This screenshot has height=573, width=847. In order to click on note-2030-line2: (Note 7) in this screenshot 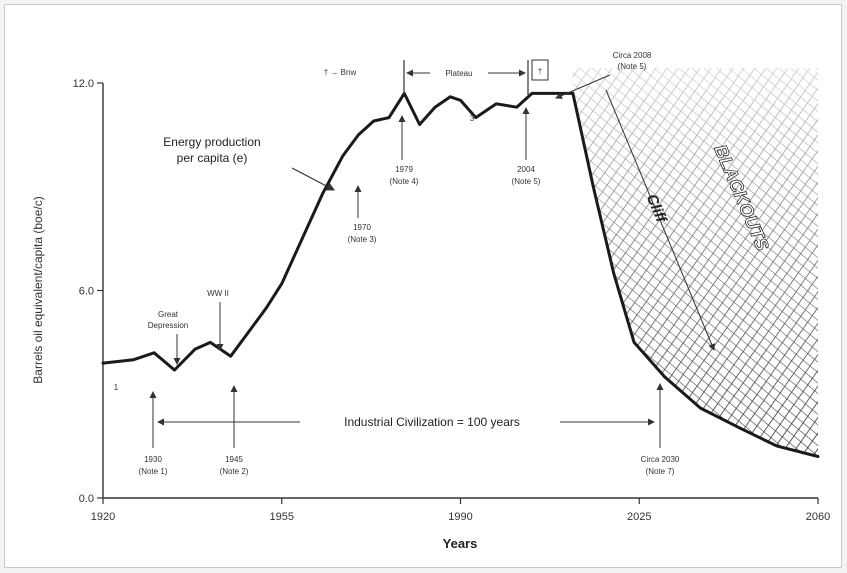, I will do `click(660, 471)`.